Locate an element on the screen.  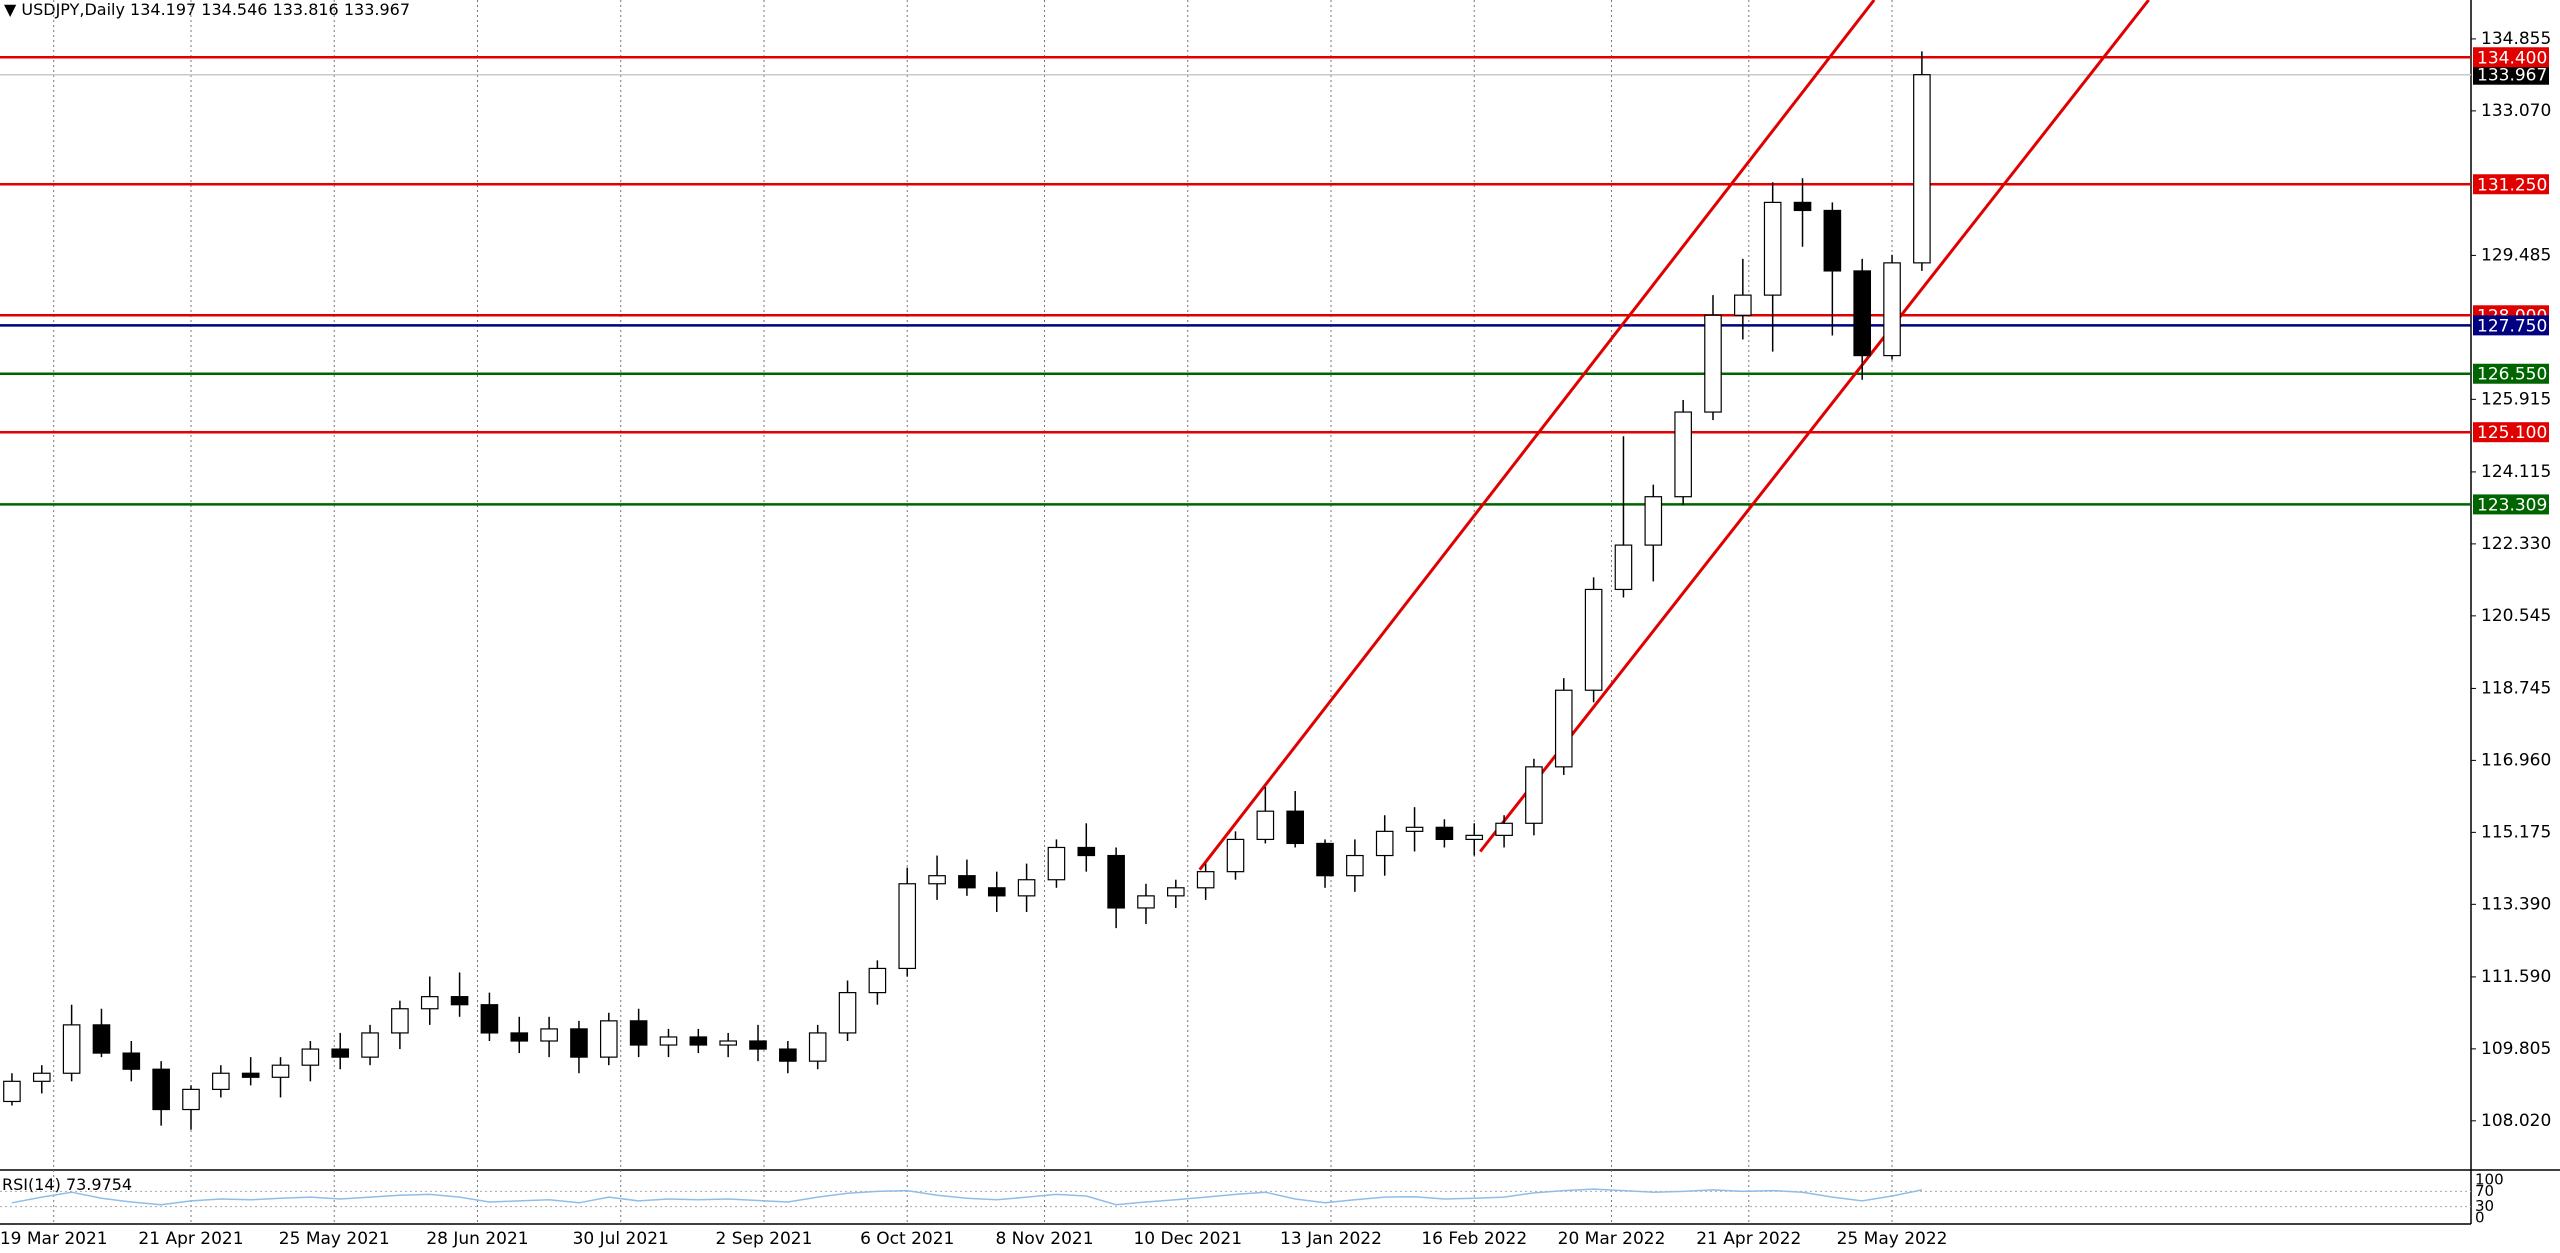
last-price-label: 133.967 is located at coordinates (2512, 76).